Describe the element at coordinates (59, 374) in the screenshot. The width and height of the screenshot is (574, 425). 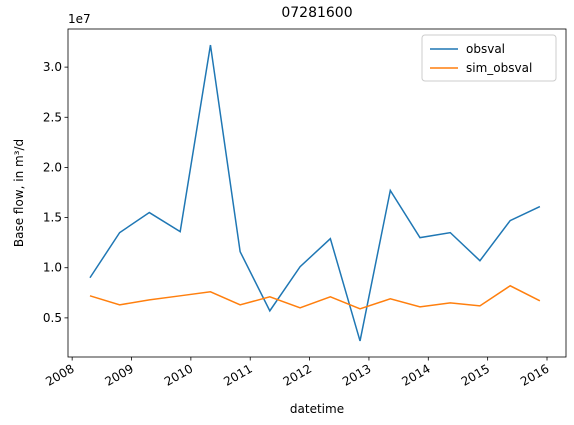
I see `x-tick-label: 2008` at that location.